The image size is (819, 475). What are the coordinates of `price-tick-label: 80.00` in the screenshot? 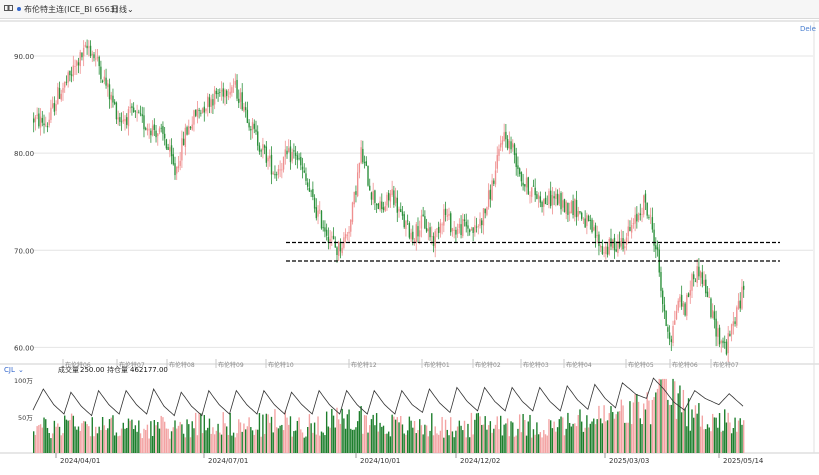 It's located at (24, 154).